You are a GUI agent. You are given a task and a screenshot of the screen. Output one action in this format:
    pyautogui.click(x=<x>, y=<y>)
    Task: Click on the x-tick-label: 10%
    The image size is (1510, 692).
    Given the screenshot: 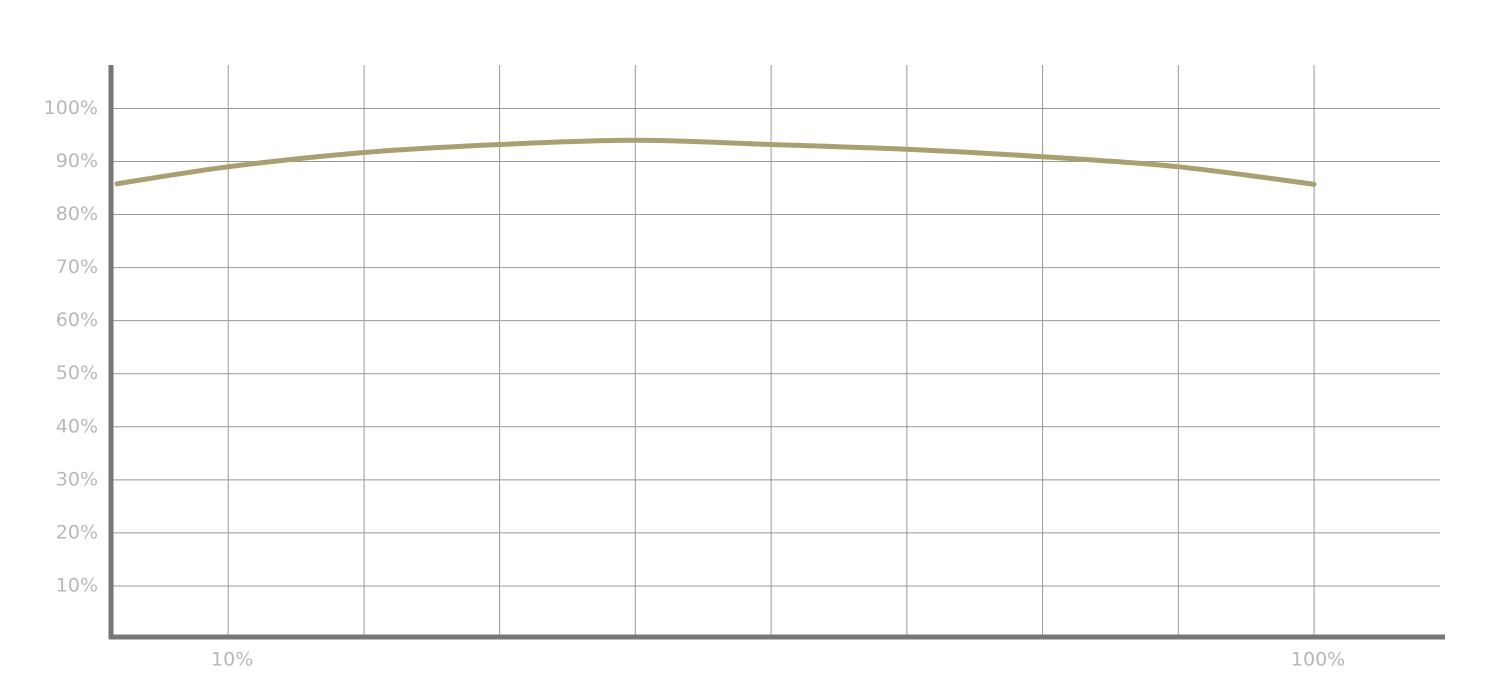 What is the action you would take?
    pyautogui.click(x=232, y=660)
    